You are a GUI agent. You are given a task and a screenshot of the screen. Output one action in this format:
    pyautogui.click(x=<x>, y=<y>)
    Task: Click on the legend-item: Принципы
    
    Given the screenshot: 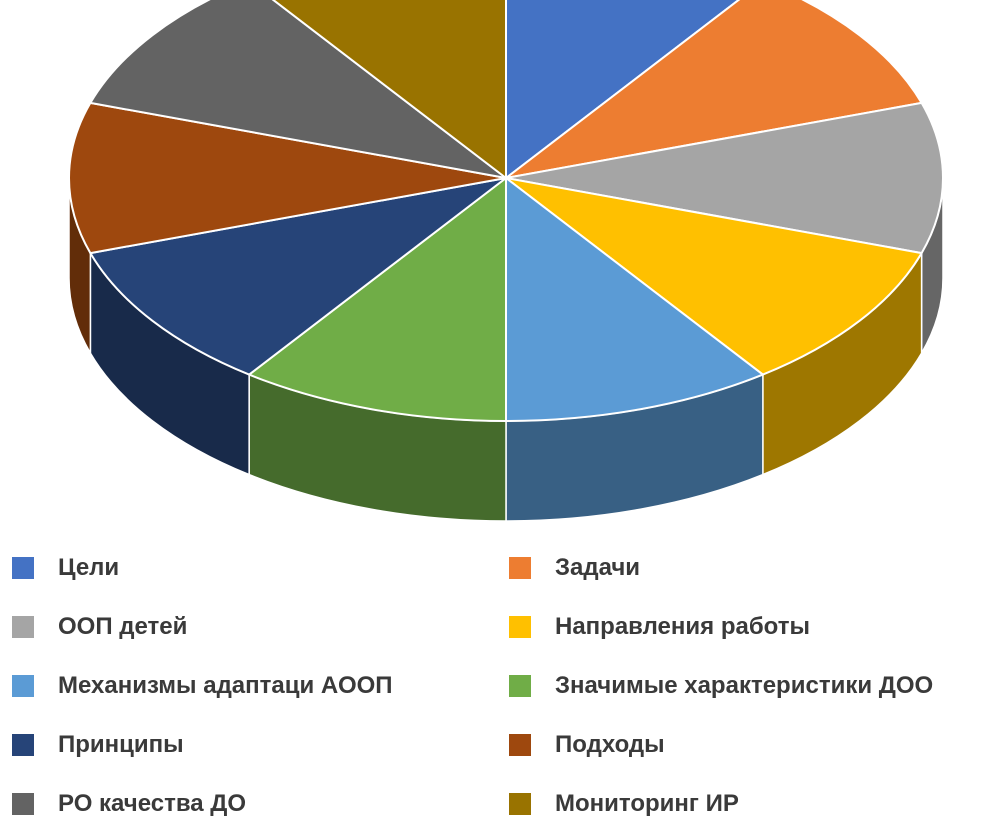 What is the action you would take?
    pyautogui.click(x=98, y=745)
    